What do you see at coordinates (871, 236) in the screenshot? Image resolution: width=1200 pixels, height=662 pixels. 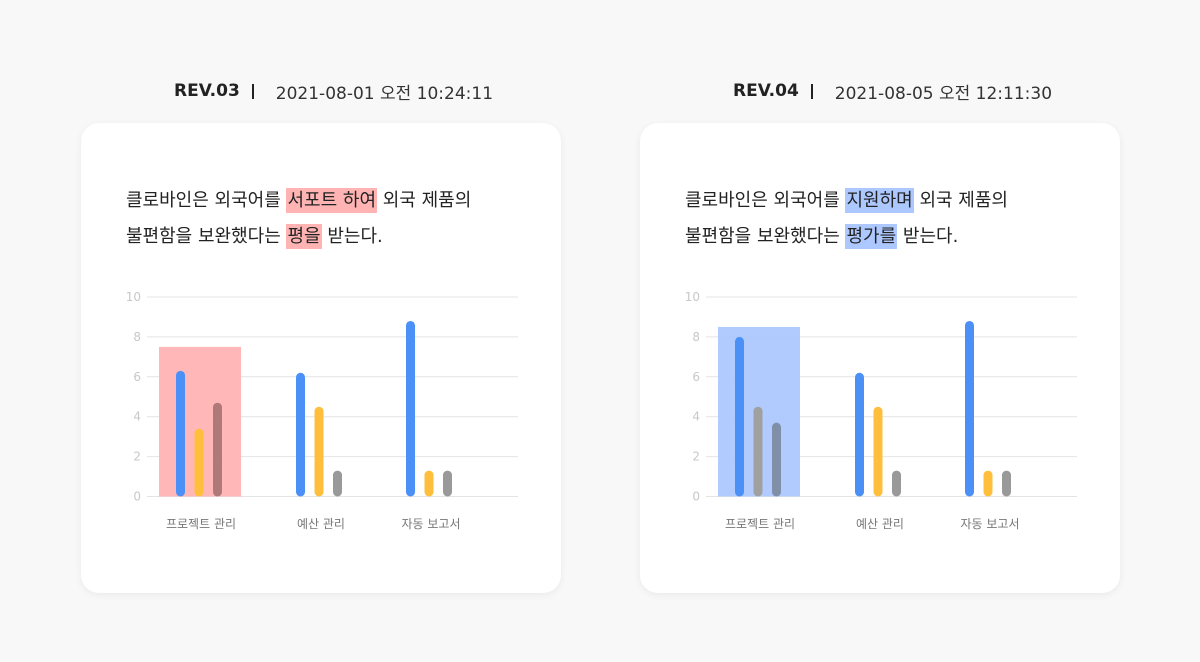 I see `highlighted-phrase: 평가를` at bounding box center [871, 236].